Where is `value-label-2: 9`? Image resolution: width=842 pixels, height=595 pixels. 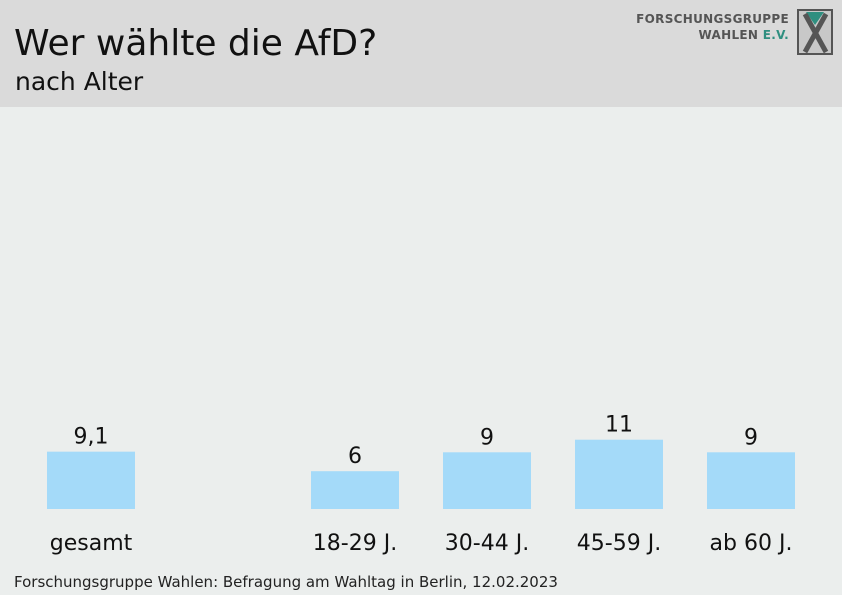
value-label-2: 9 is located at coordinates (487, 437).